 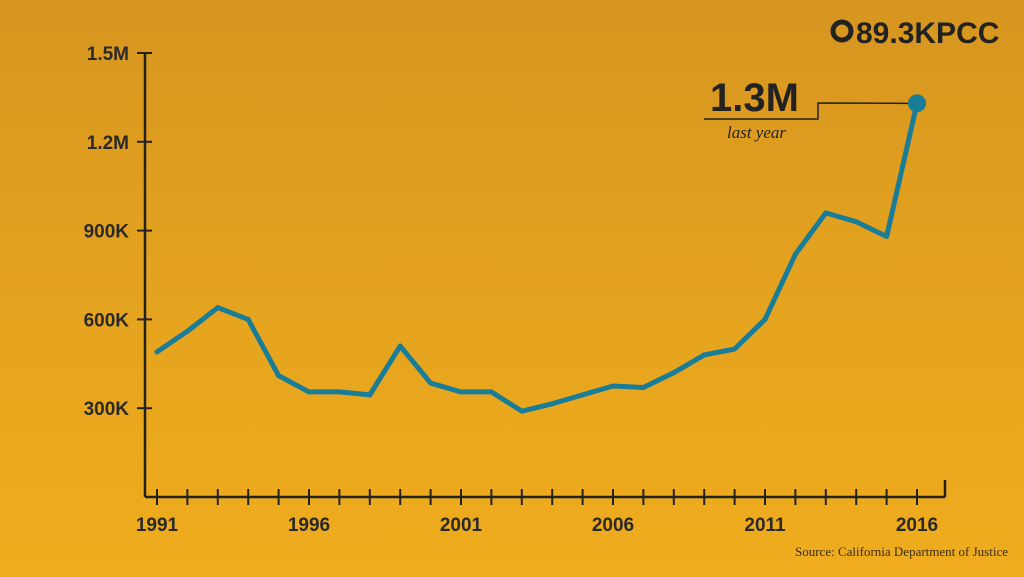 What do you see at coordinates (927, 33) in the screenshot?
I see `logo-text: 89.3KPCC` at bounding box center [927, 33].